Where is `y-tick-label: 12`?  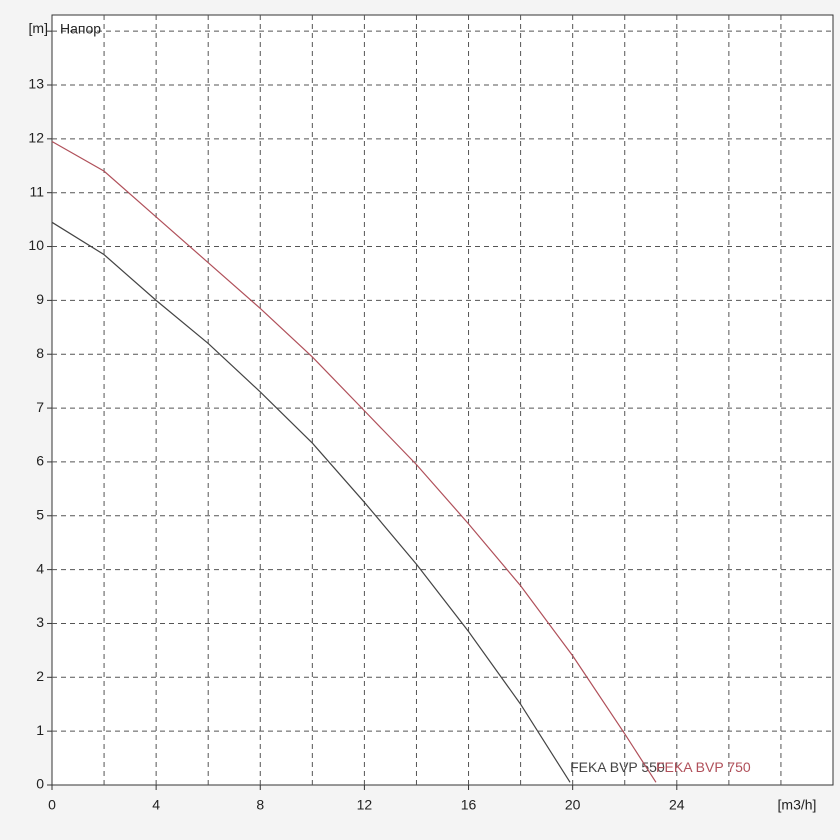 y-tick-label: 12 is located at coordinates (36, 138).